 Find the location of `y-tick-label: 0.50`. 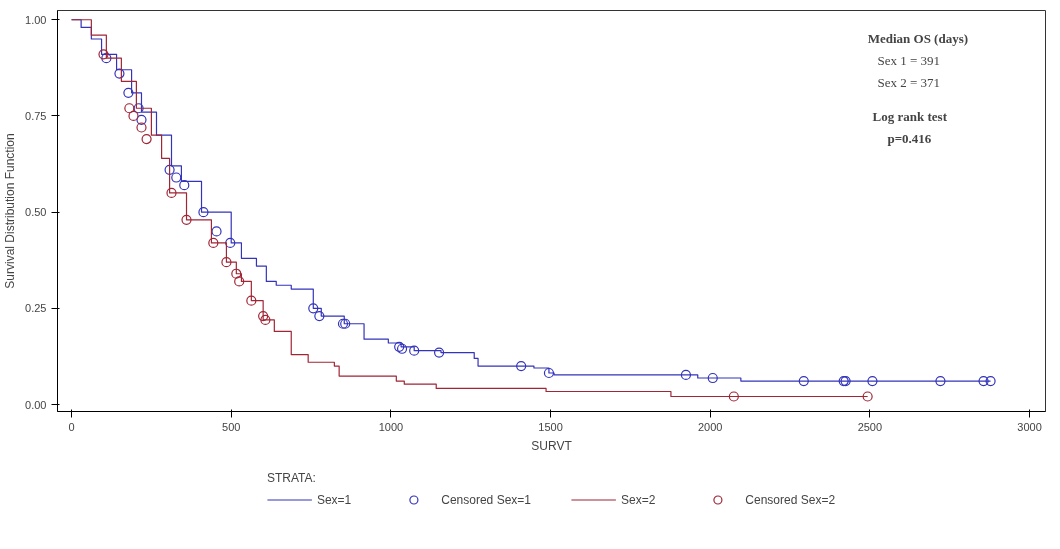

y-tick-label: 0.50 is located at coordinates (36, 212).